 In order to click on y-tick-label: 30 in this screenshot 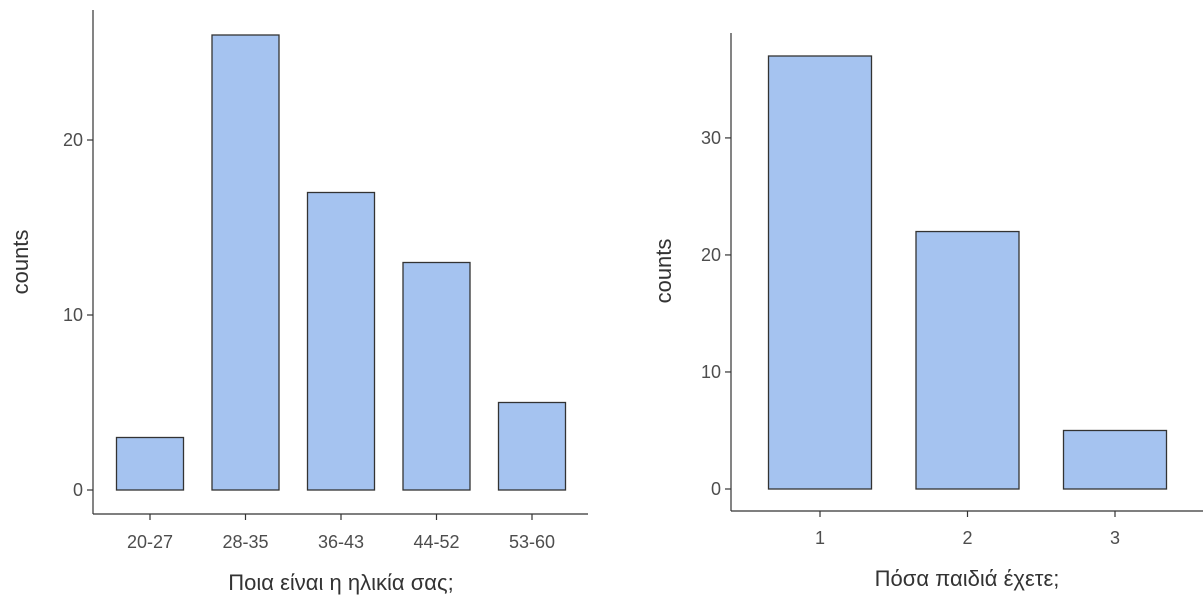, I will do `click(711, 138)`.